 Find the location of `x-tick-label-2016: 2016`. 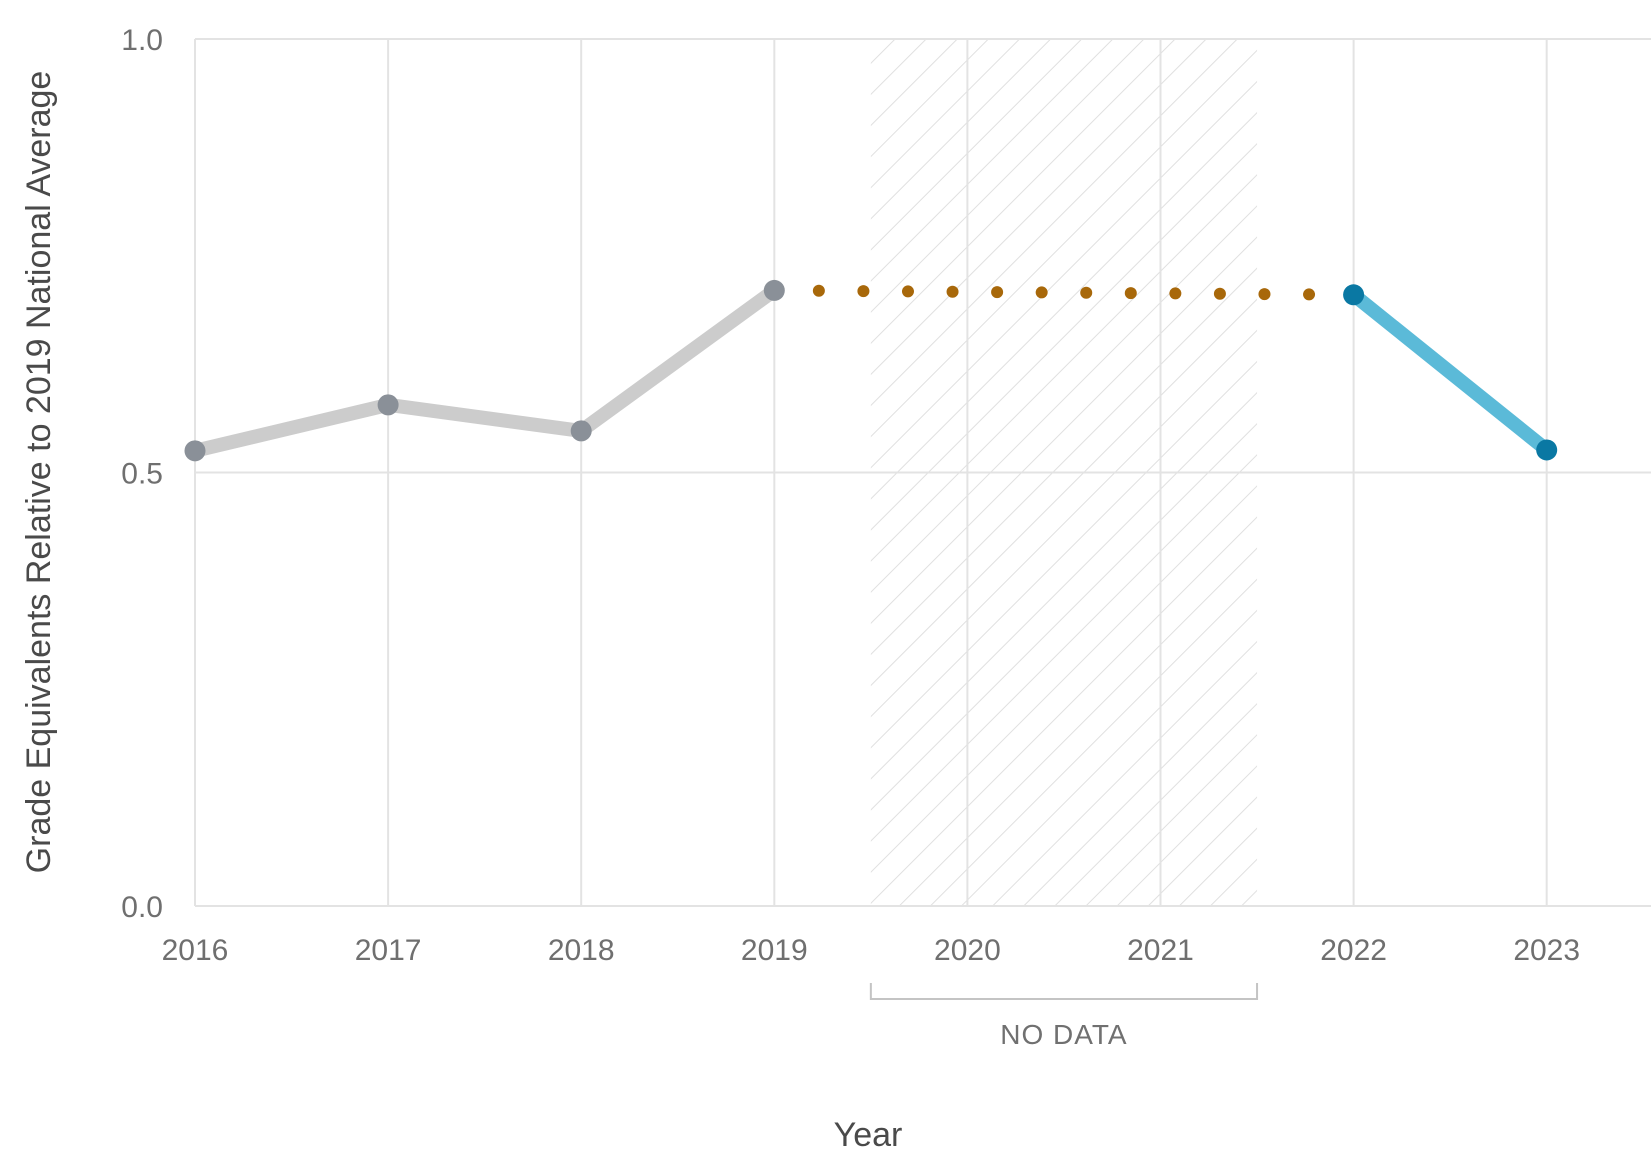

x-tick-label-2016: 2016 is located at coordinates (195, 950).